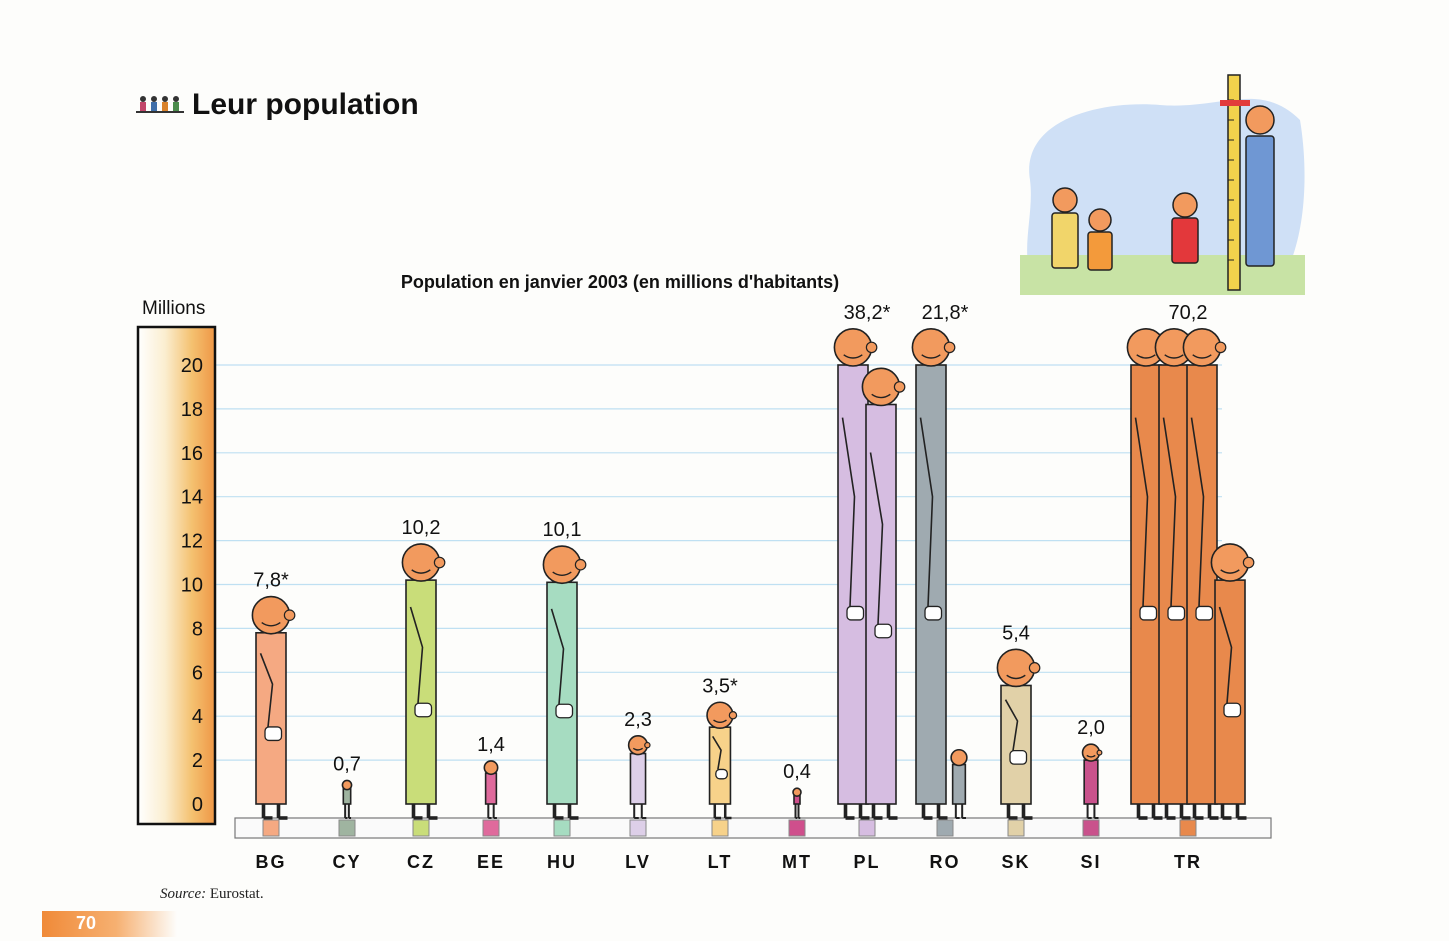 This screenshot has width=1449, height=941. I want to click on bar-lv: 2,3, so click(638, 764).